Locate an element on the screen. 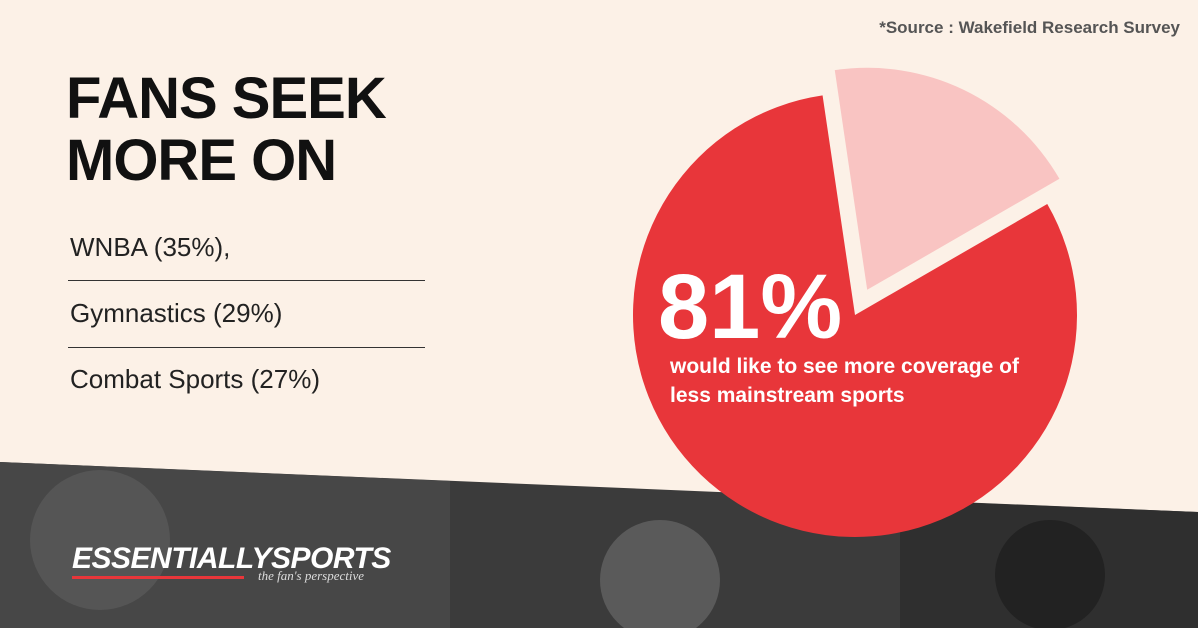  list-item: Combat Sports (27%) is located at coordinates (195, 379).